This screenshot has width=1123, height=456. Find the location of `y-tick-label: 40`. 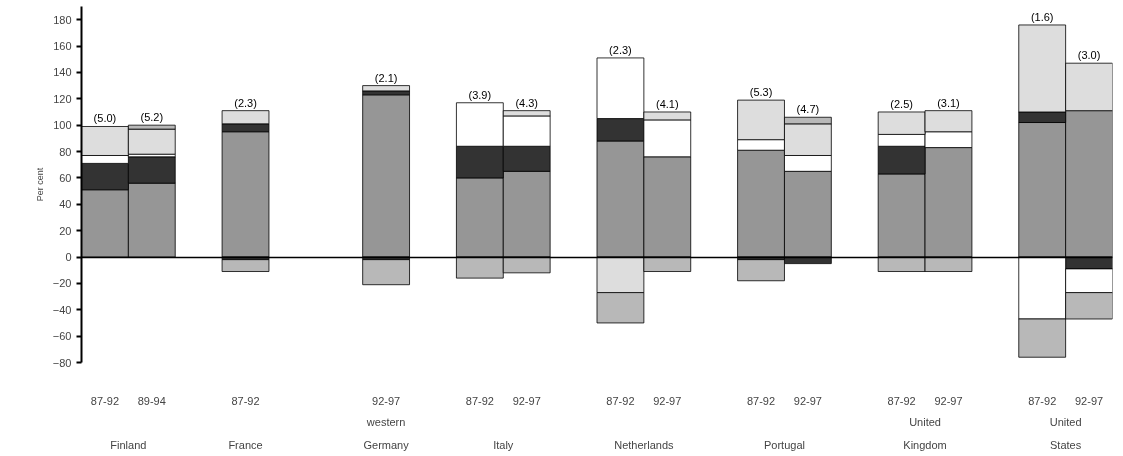

y-tick-label: 40 is located at coordinates (65, 204).